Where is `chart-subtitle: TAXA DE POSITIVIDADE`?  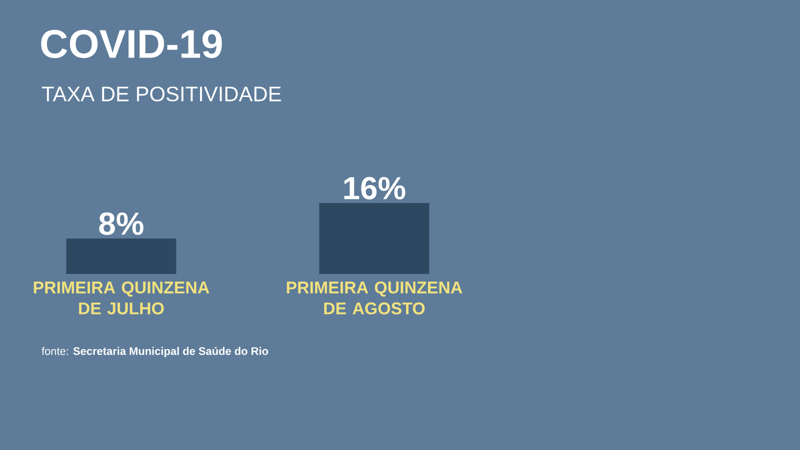 chart-subtitle: TAXA DE POSITIVIDADE is located at coordinates (161, 94).